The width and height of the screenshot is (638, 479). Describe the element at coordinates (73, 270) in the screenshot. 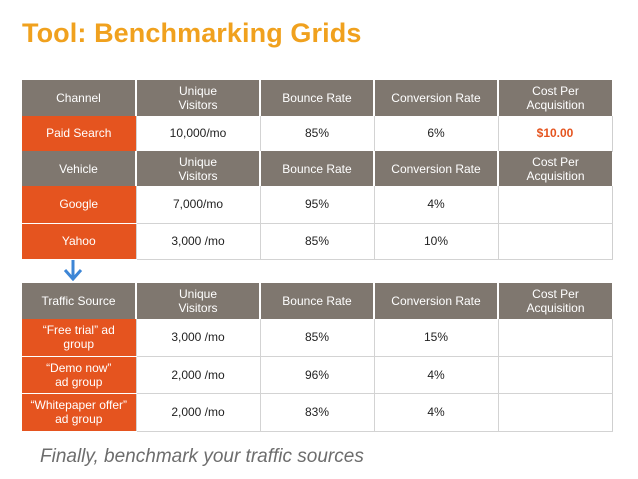

I see `down-arrow-icon` at that location.